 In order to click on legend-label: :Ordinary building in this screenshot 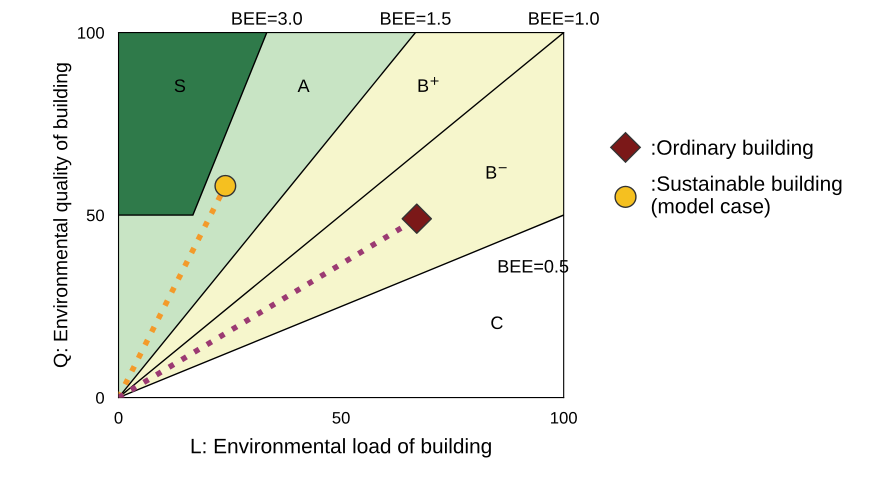, I will do `click(732, 150)`.